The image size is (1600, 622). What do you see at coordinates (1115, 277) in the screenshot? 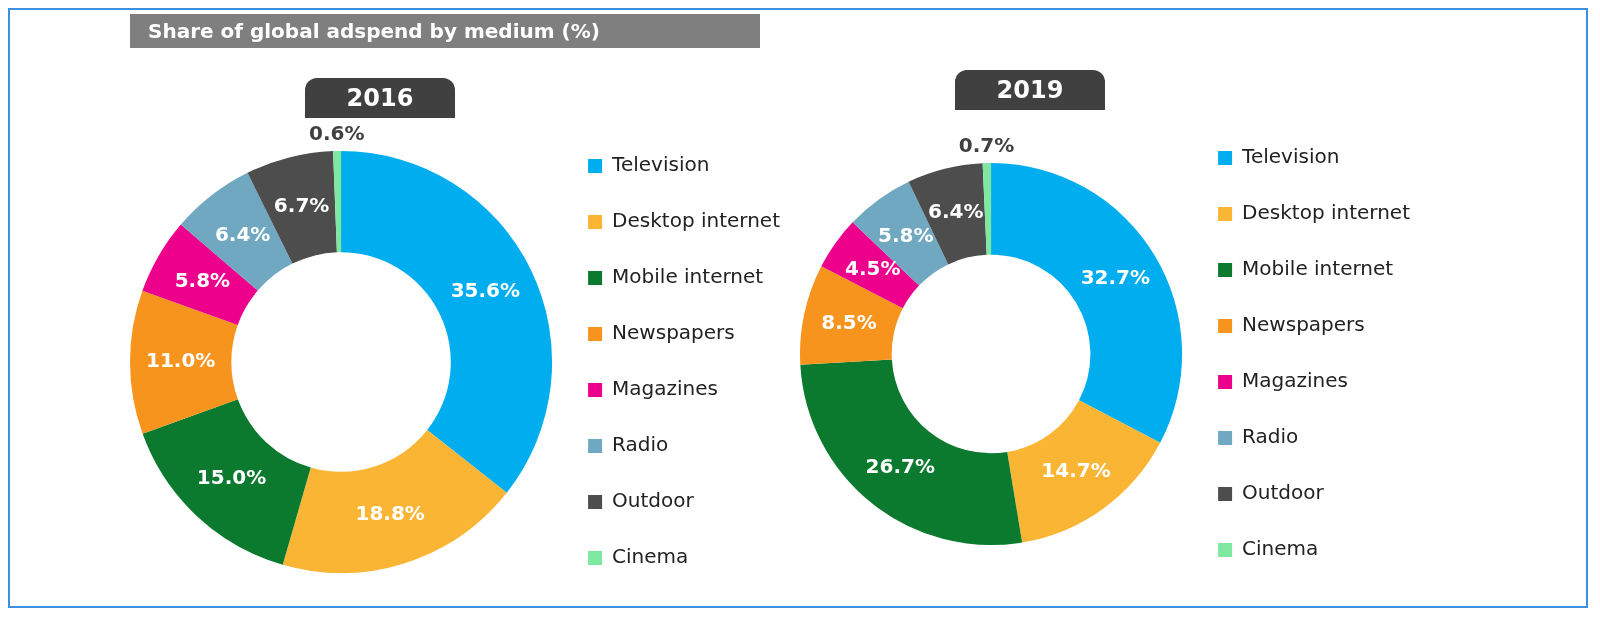
I see `data-label: 32.7%` at bounding box center [1115, 277].